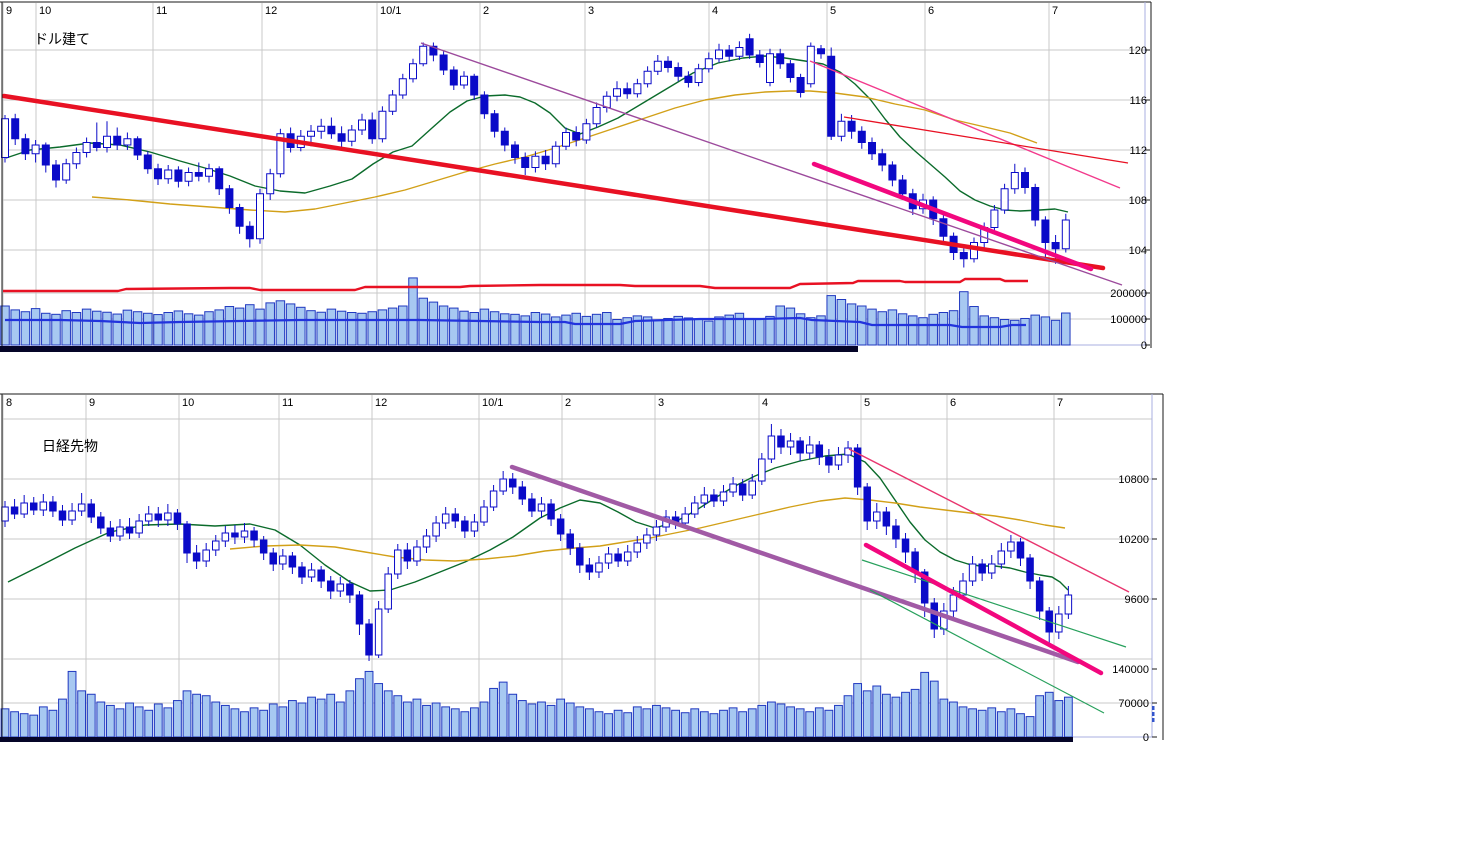 Image resolution: width=1482 pixels, height=864 pixels. I want to click on downtrend-thin-pink, so click(965, 124).